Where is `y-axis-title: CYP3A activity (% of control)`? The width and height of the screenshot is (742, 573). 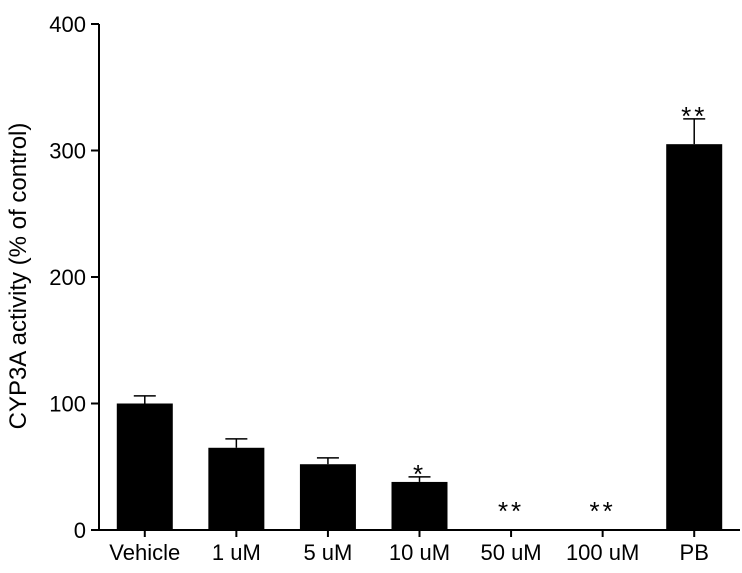 y-axis-title: CYP3A activity (% of control) is located at coordinates (18, 276).